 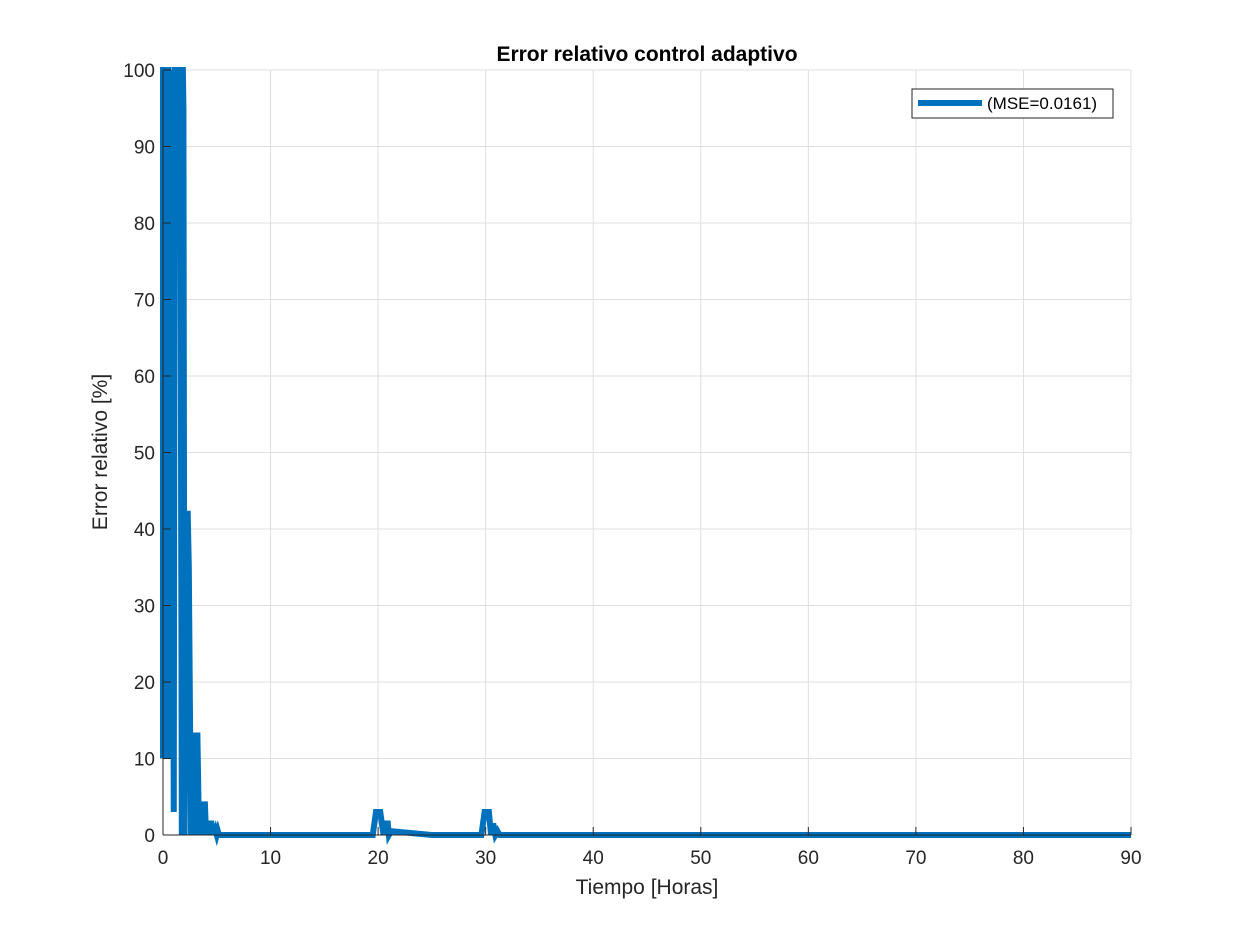 What do you see at coordinates (144, 530) in the screenshot?
I see `y-tick-label: 40` at bounding box center [144, 530].